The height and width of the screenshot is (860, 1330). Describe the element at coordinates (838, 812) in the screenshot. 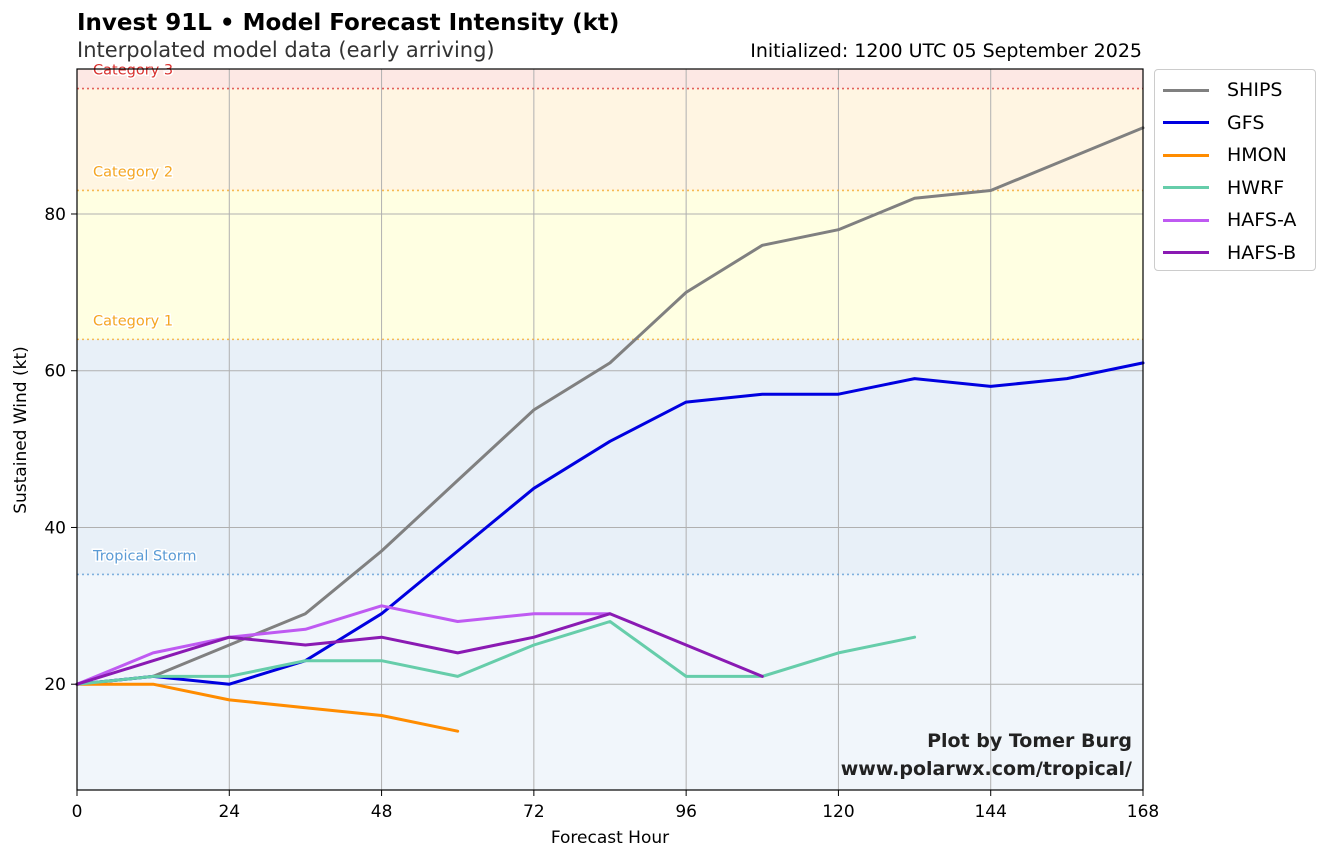

I see `x-tick-label-120: 120` at that location.